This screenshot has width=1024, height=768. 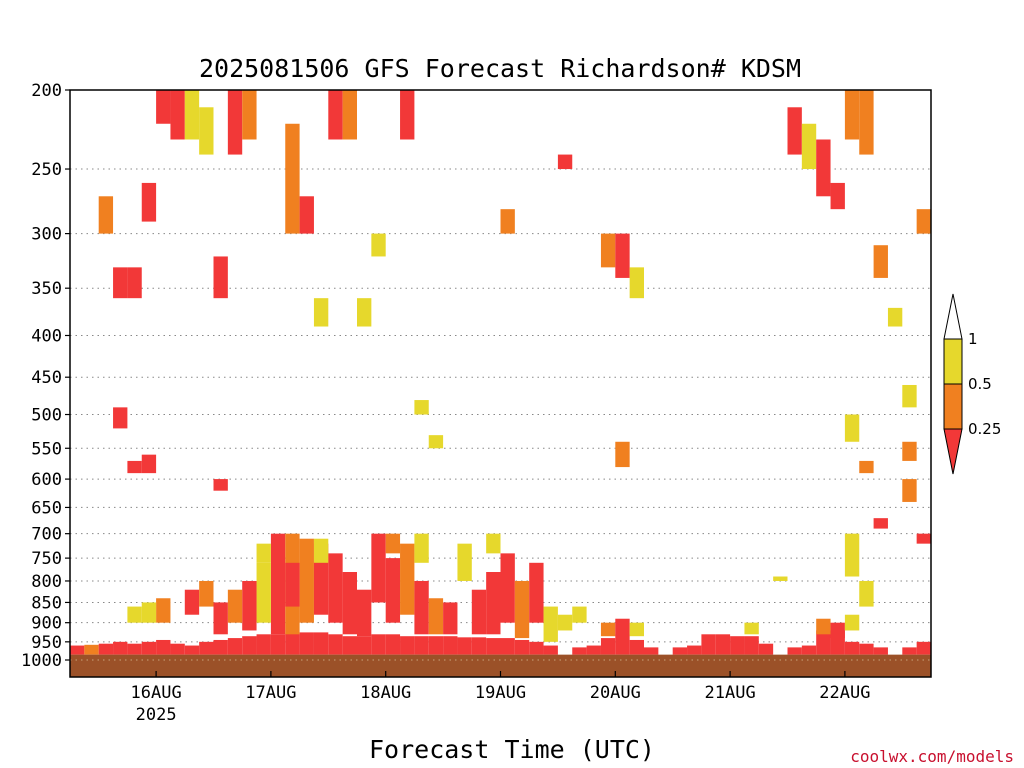 What do you see at coordinates (953, 361) in the screenshot?
I see `legend-bin-upper` at bounding box center [953, 361].